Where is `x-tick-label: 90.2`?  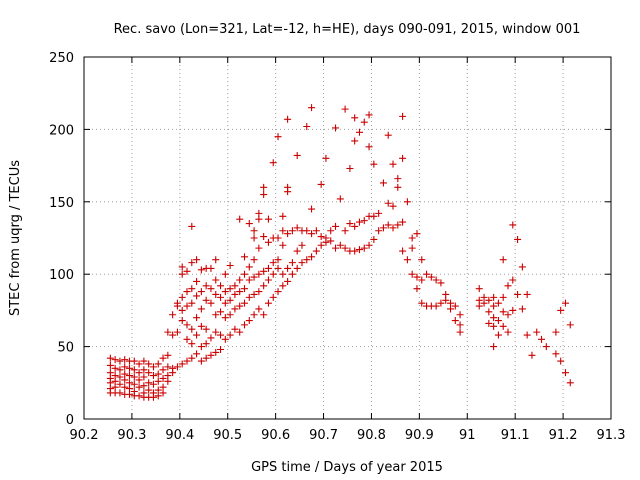
x-tick-label: 90.2 is located at coordinates (84, 435).